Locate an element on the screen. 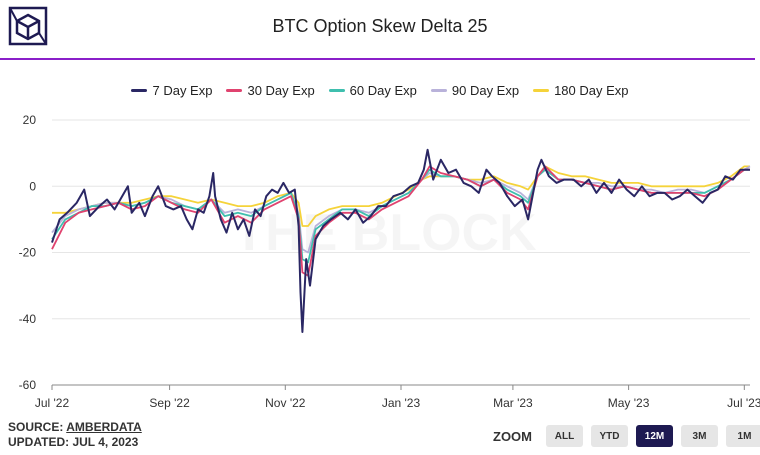 This screenshot has width=760, height=455. legend-item-7d: 7 Day Exp is located at coordinates (171, 90).